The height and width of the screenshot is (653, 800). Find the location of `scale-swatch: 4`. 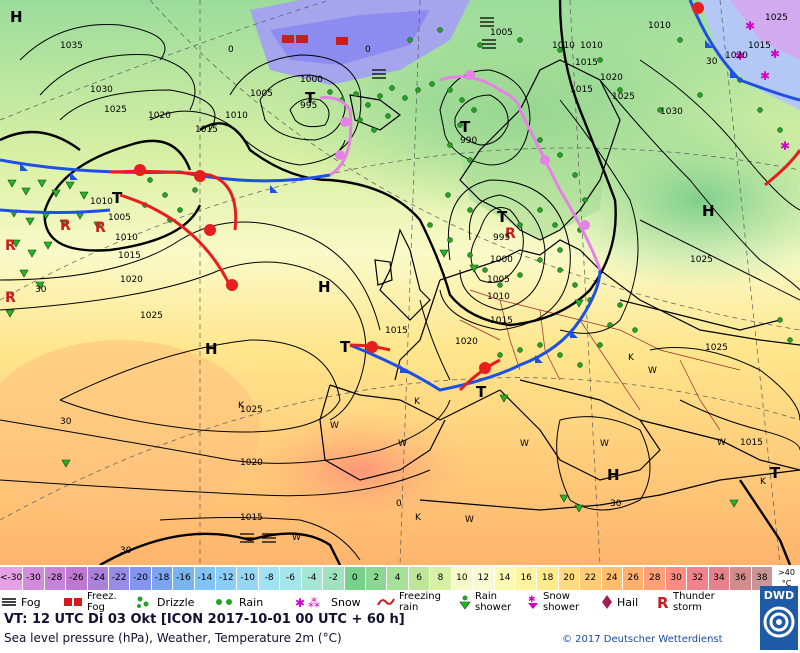

scale-swatch: 4 is located at coordinates (398, 578).